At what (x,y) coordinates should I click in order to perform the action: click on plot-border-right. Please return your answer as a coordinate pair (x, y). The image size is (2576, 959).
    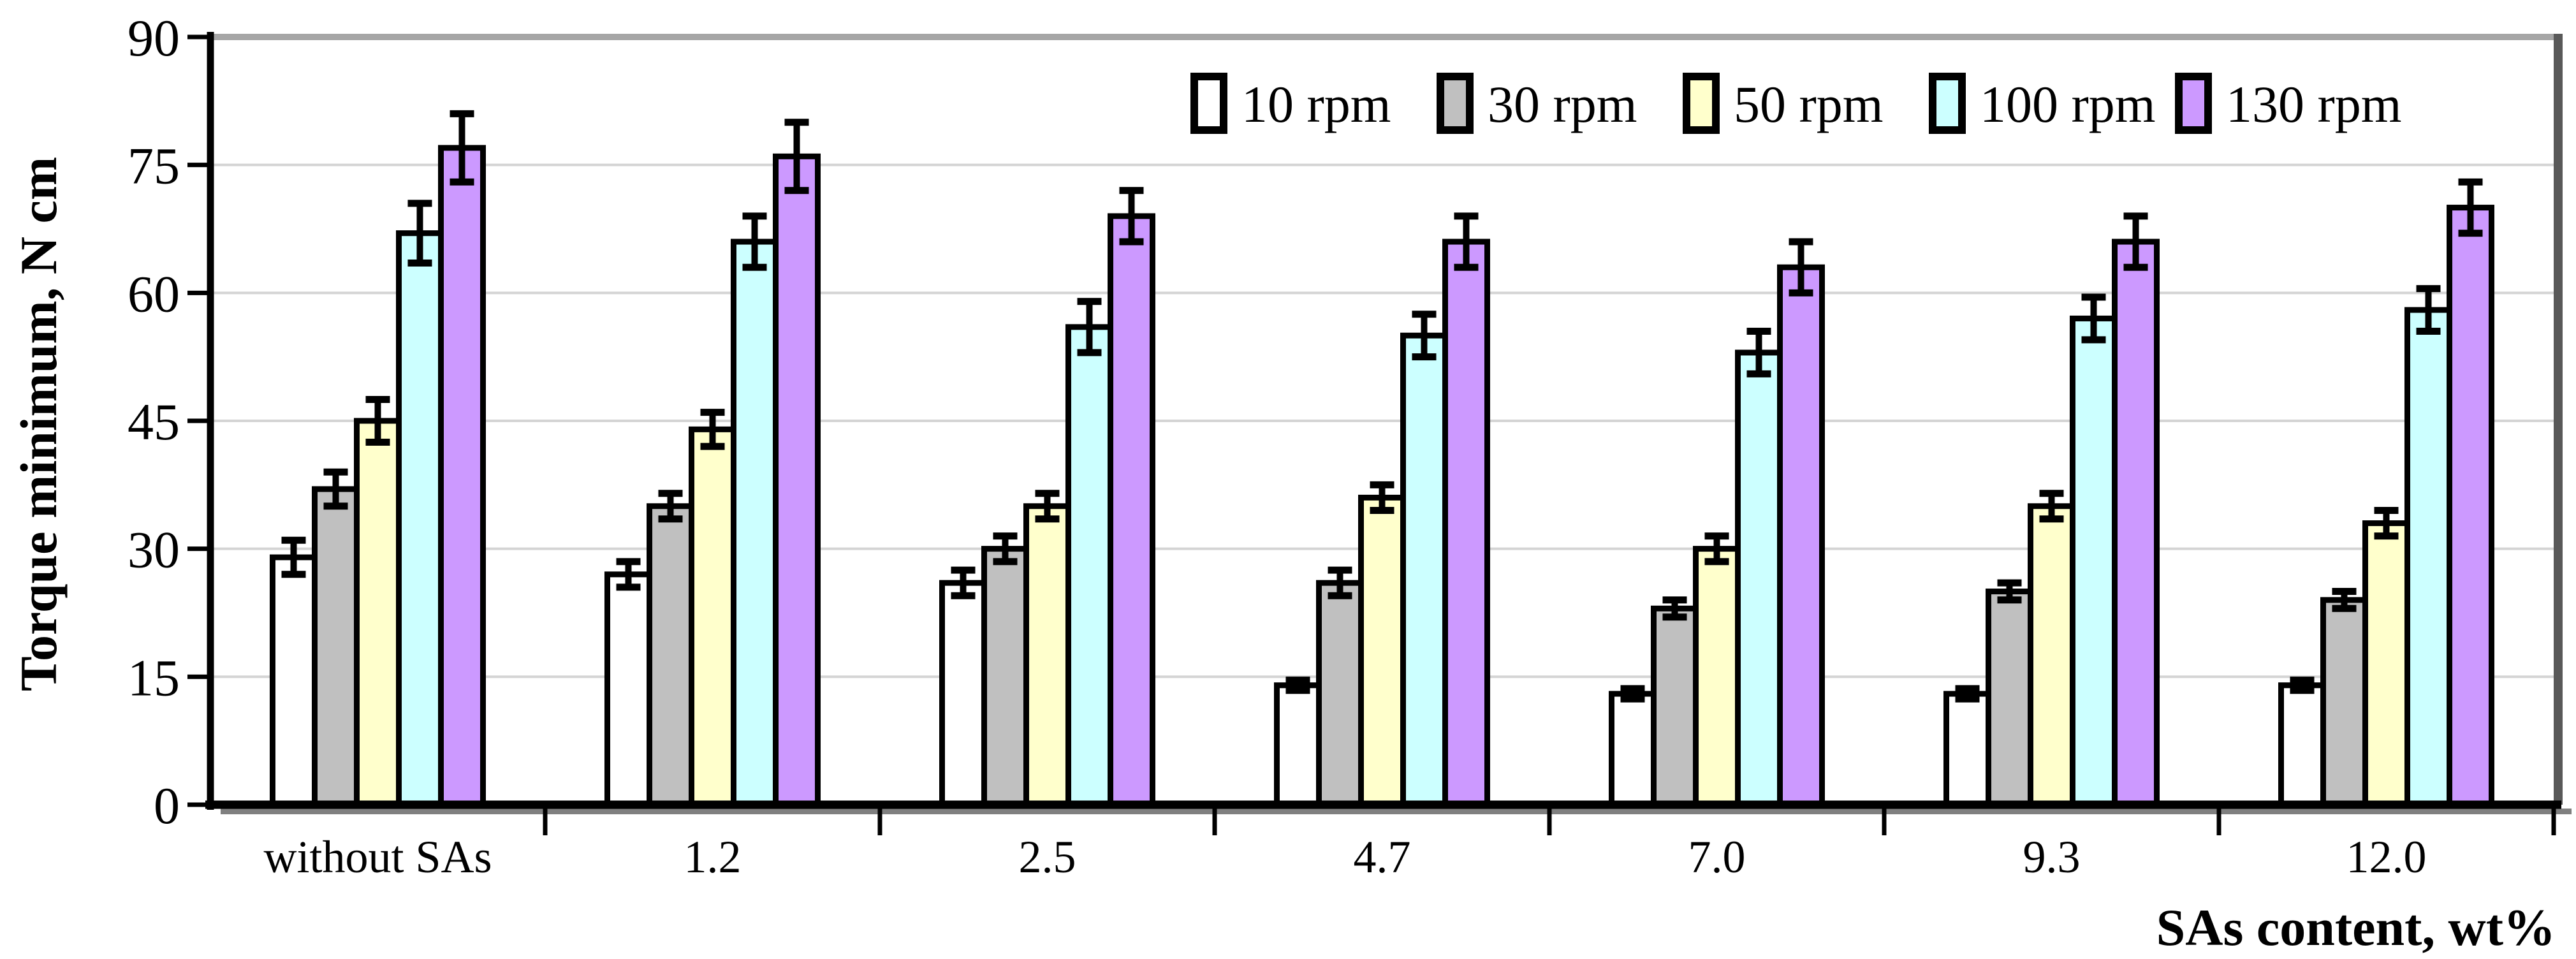
    Looking at the image, I should click on (2558, 420).